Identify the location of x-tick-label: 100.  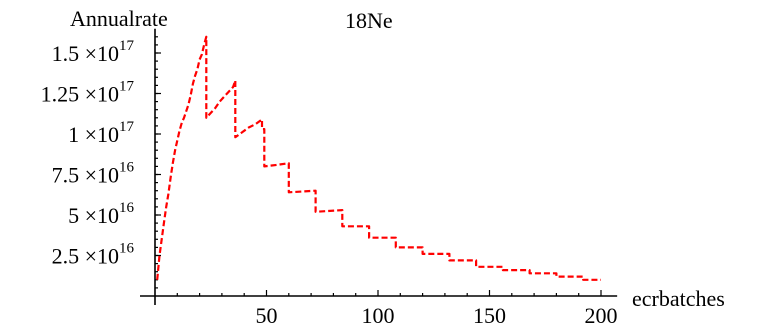
(378, 315).